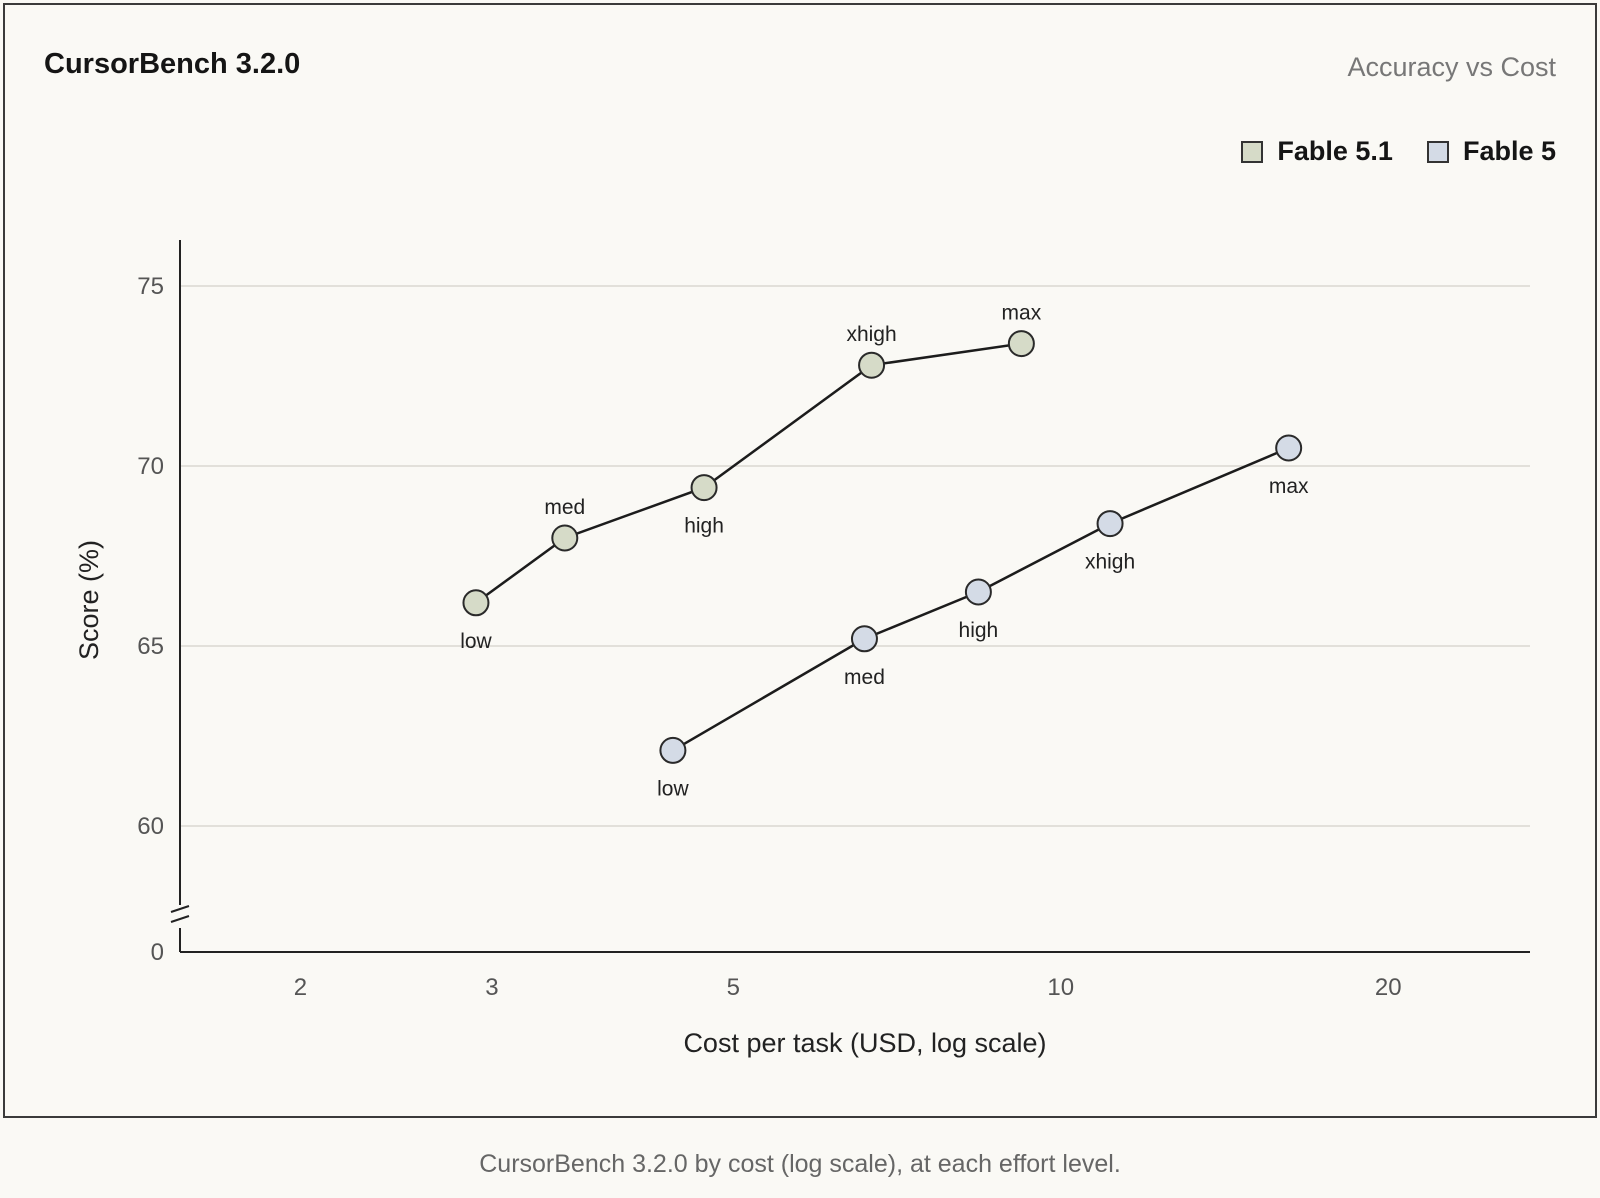 The height and width of the screenshot is (1198, 1600). Describe the element at coordinates (150, 286) in the screenshot. I see `y-tick-label: 75` at that location.